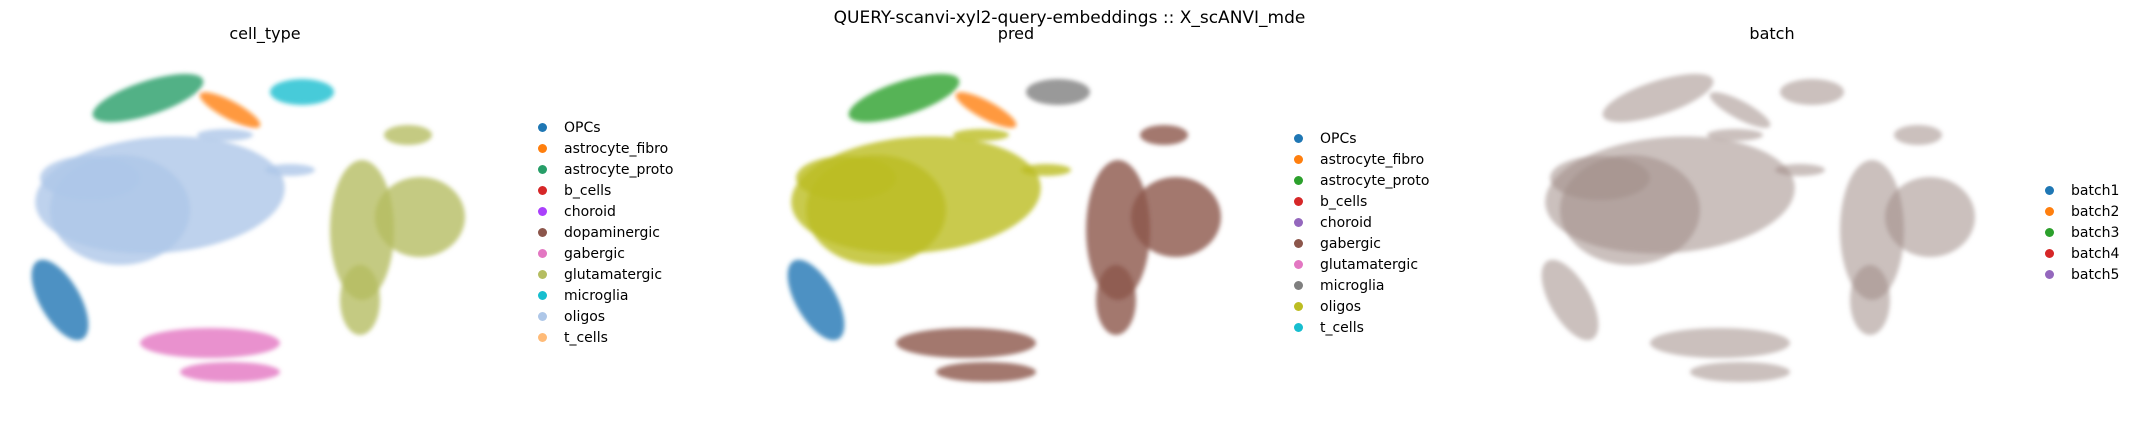  Describe the element at coordinates (2095, 274) in the screenshot. I see `legend-label: batch5` at that location.